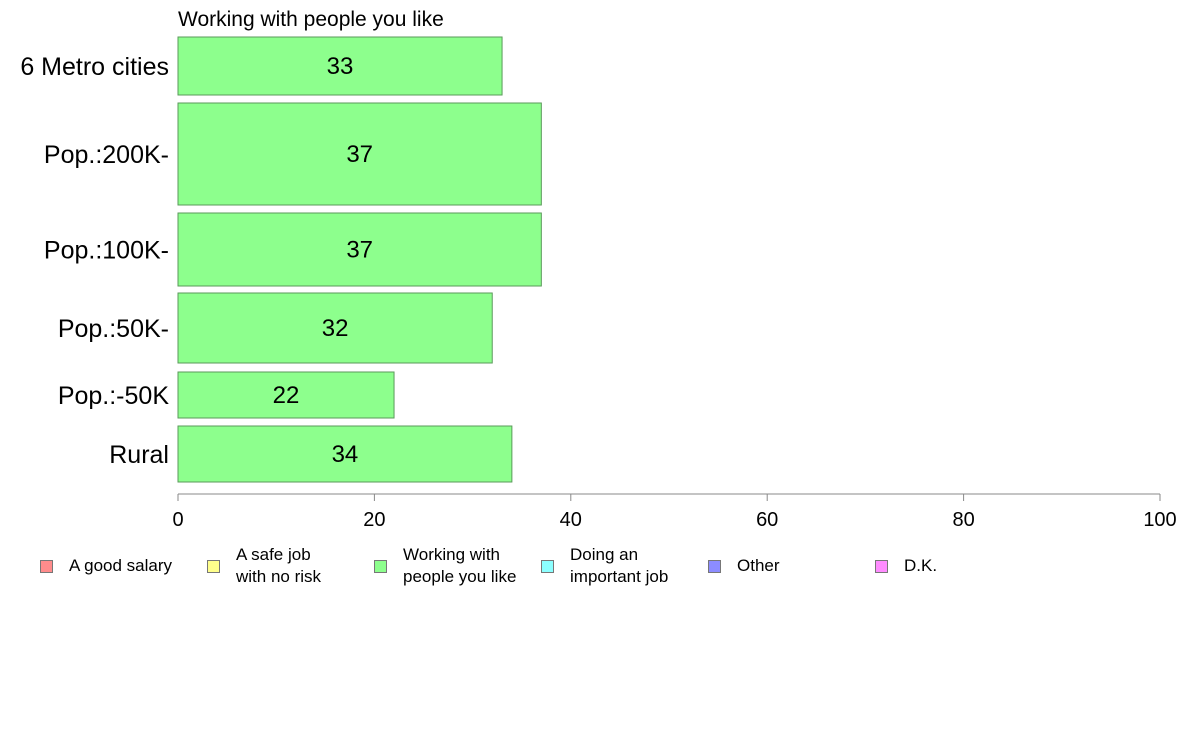 Image resolution: width=1188 pixels, height=736 pixels. Describe the element at coordinates (767, 520) in the screenshot. I see `x-tick-label: 60` at that location.